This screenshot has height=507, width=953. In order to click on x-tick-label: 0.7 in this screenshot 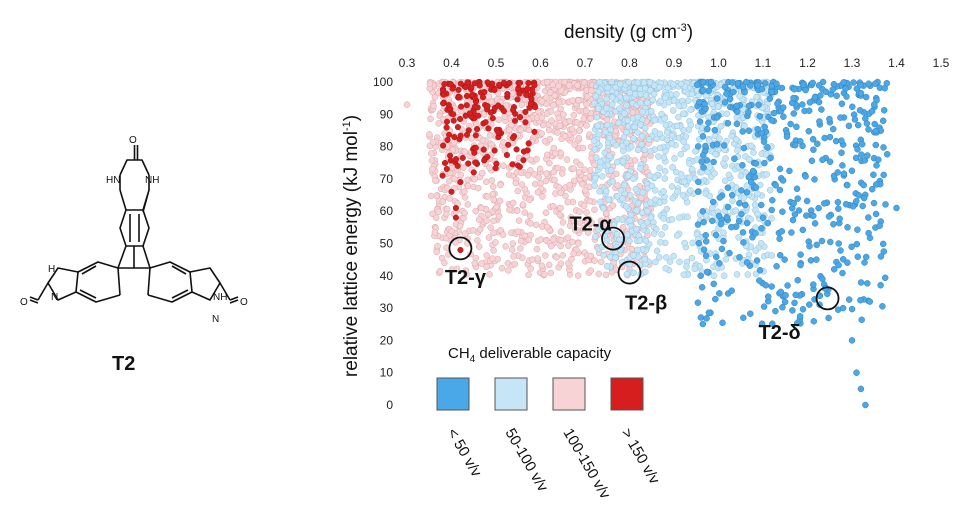, I will do `click(585, 63)`.